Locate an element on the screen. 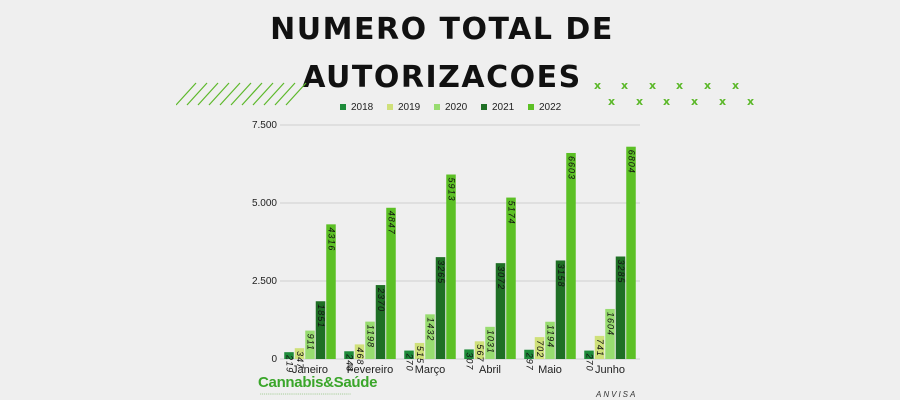 The image size is (900, 400). legend-label: 2021 is located at coordinates (503, 107).